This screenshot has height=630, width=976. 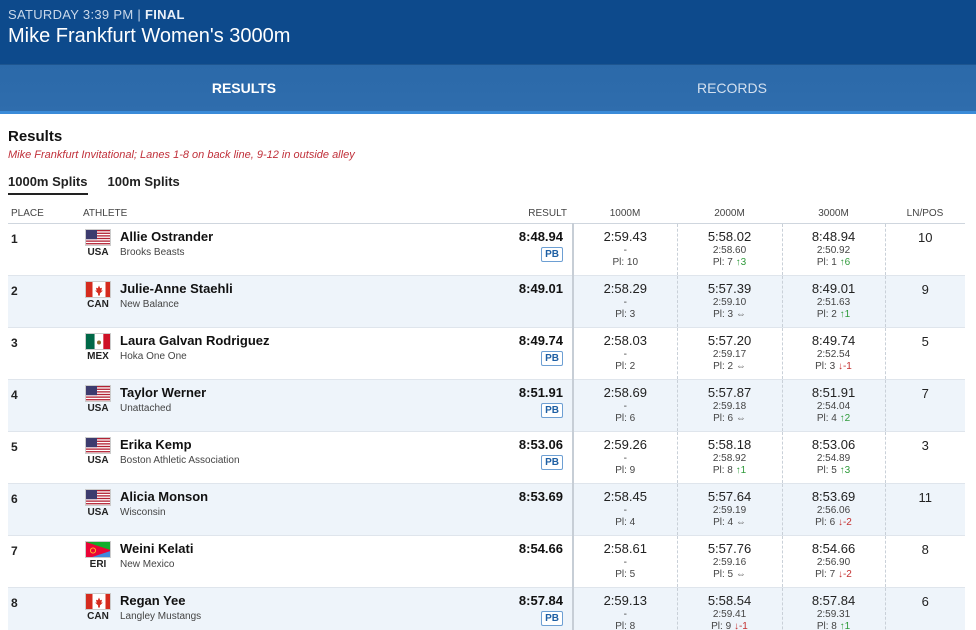 What do you see at coordinates (730, 509) in the screenshot?
I see `split-2000m-cell: 5:57.64 2:59.19 Pl: 4 ⇔` at bounding box center [730, 509].